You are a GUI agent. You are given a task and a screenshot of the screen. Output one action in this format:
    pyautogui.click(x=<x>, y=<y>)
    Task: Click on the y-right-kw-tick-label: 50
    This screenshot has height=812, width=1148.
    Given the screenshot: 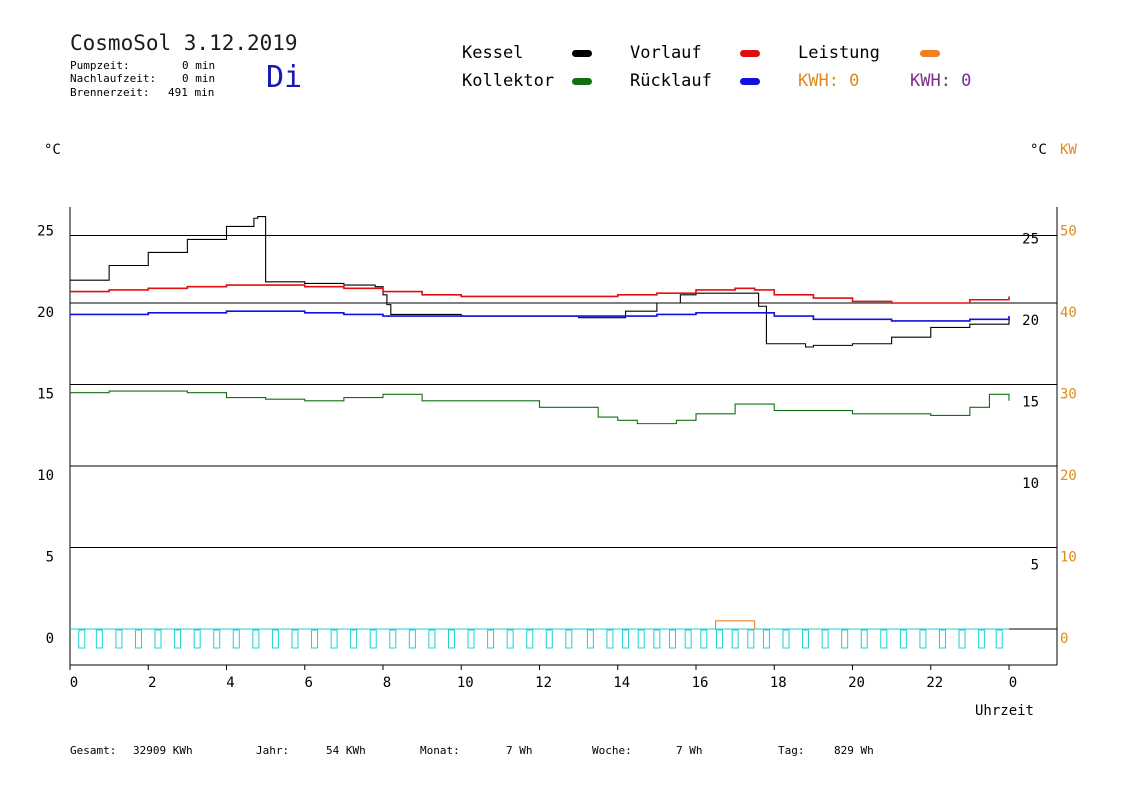 What is the action you would take?
    pyautogui.click(x=1068, y=232)
    